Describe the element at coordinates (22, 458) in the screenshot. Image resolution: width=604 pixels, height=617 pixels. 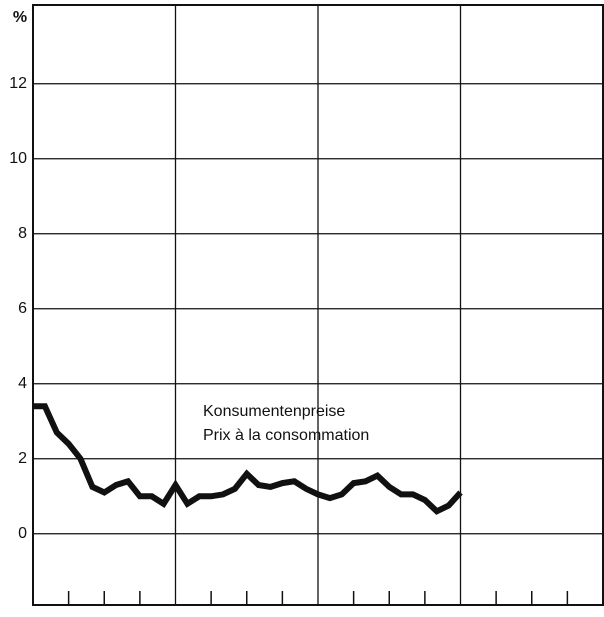
I see `y-tick-label: 2` at that location.